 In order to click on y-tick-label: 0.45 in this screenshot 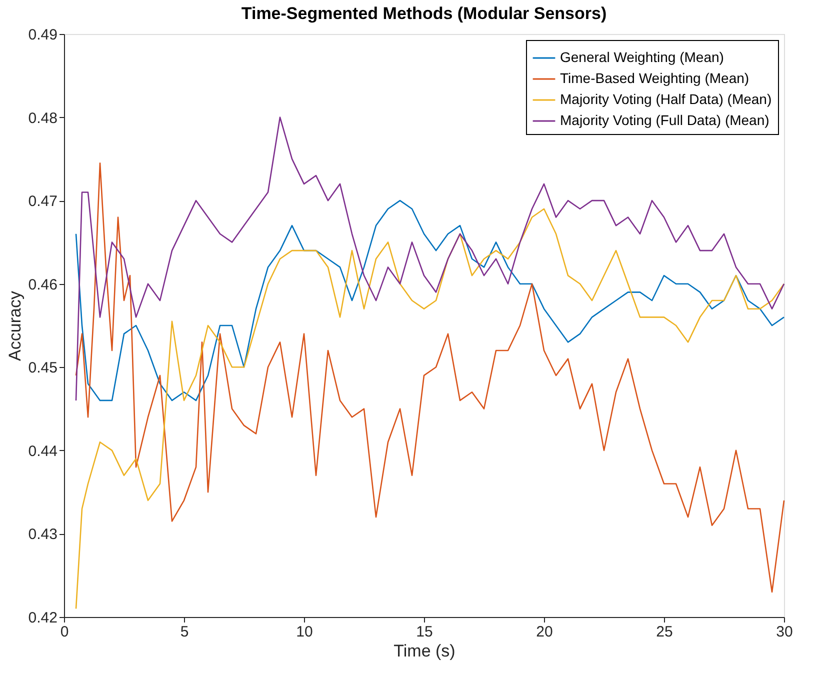, I will do `click(43, 368)`.